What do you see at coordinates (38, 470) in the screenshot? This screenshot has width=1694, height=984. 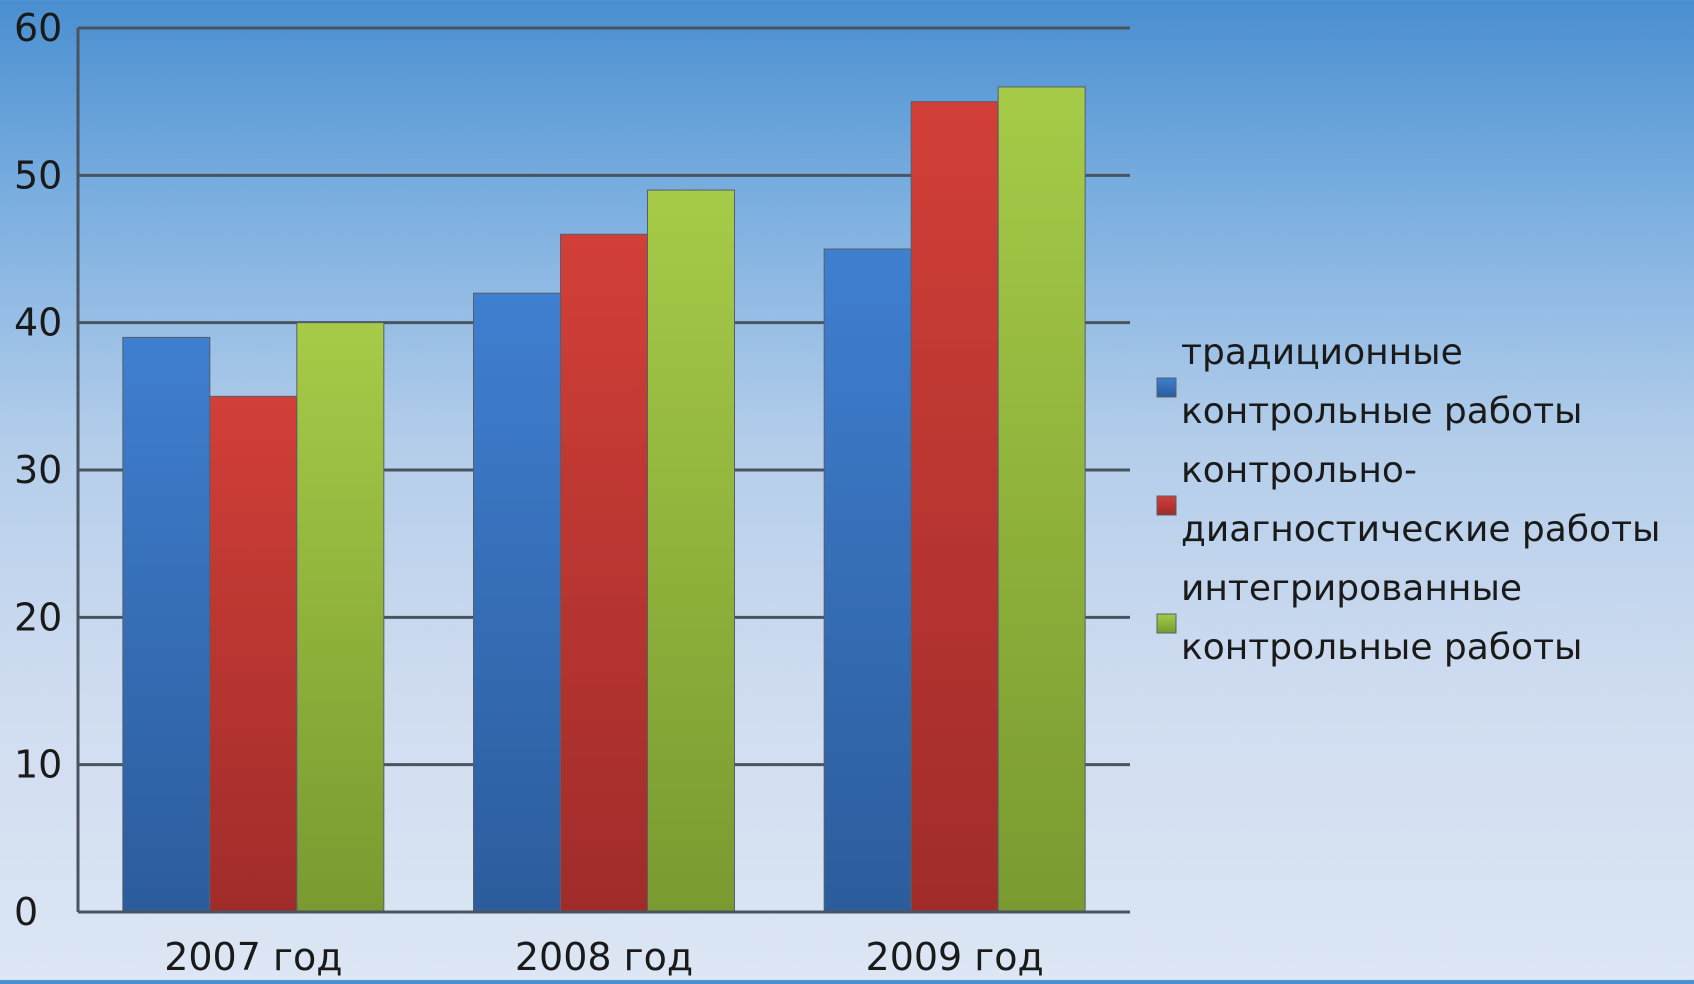 I see `y-tick-label: 30` at bounding box center [38, 470].